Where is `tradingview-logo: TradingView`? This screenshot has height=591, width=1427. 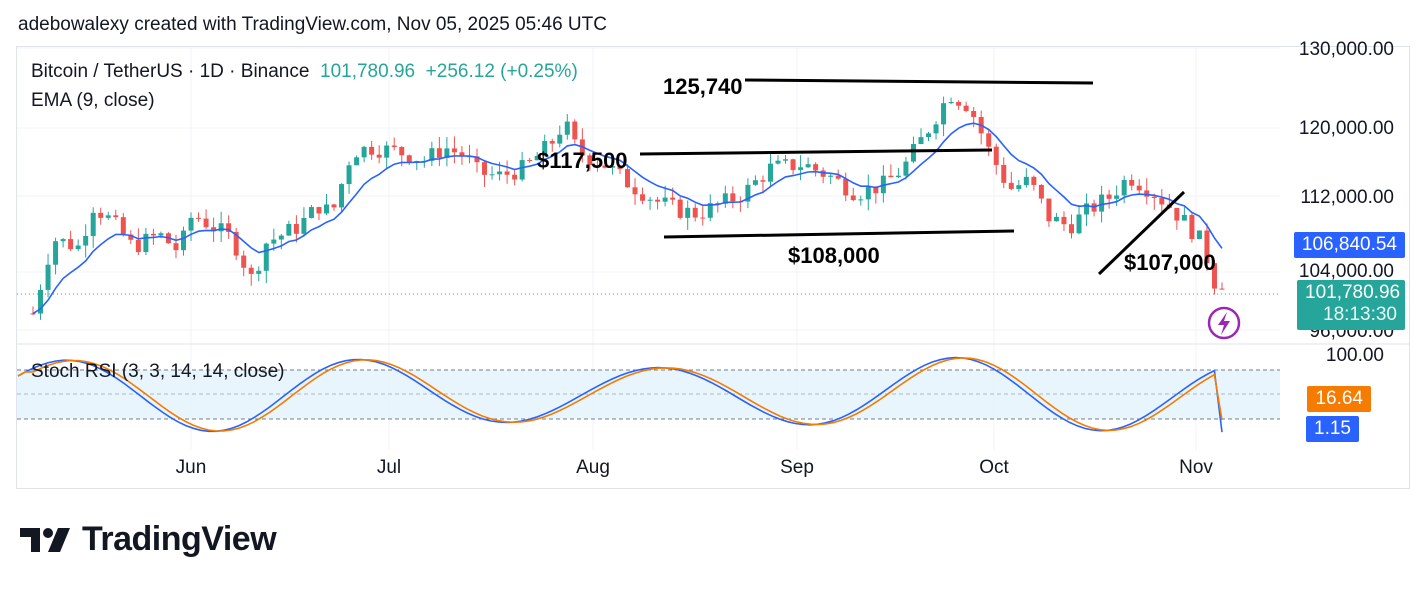
tradingview-logo: TradingView is located at coordinates (148, 539).